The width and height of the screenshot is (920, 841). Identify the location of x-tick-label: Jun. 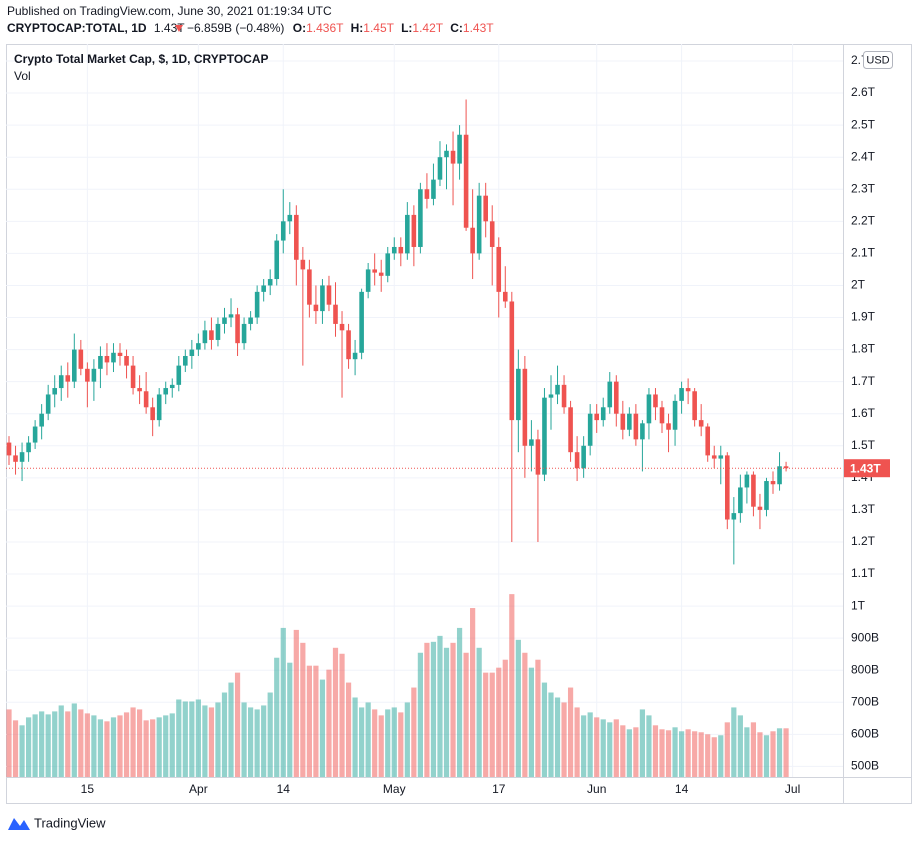
(596, 789).